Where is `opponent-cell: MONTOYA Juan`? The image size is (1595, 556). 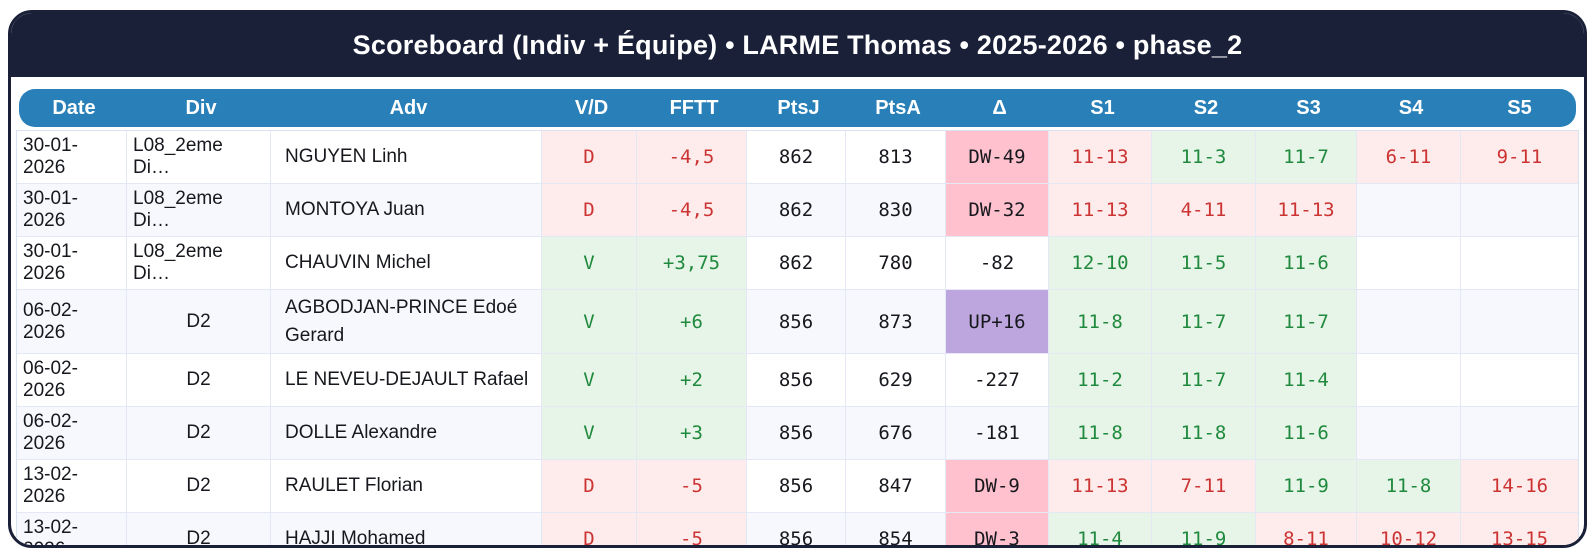 opponent-cell: MONTOYA Juan is located at coordinates (406, 210).